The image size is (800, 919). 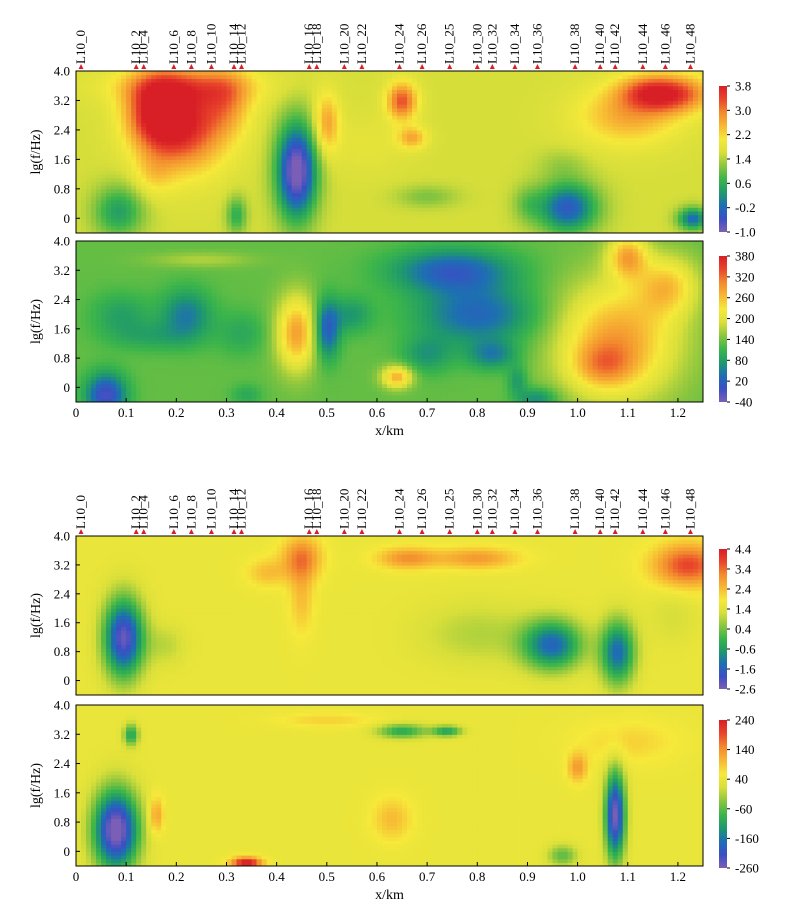 What do you see at coordinates (745, 649) in the screenshot?
I see `colorbar-tick-label: -0.6` at bounding box center [745, 649].